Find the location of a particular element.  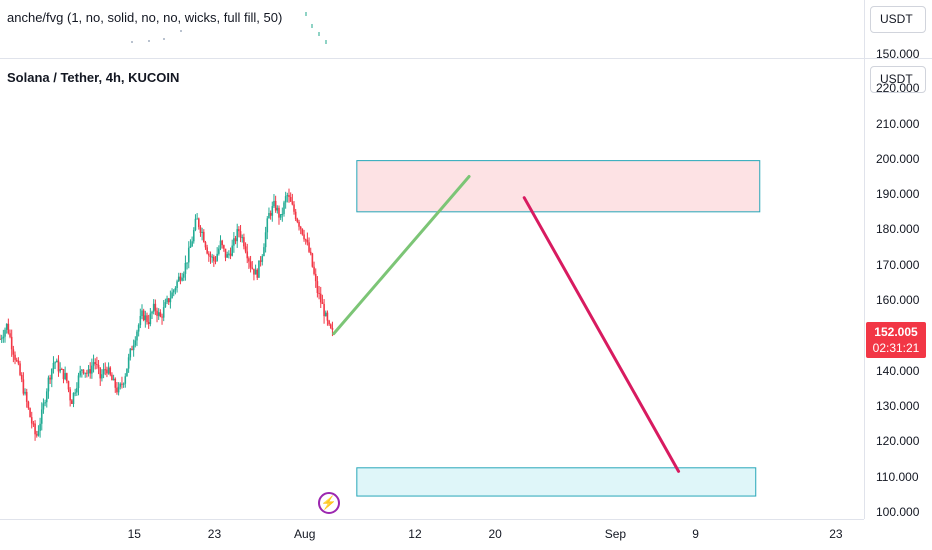

last-price-tag: 152.005 02:31:21 is located at coordinates (896, 340).